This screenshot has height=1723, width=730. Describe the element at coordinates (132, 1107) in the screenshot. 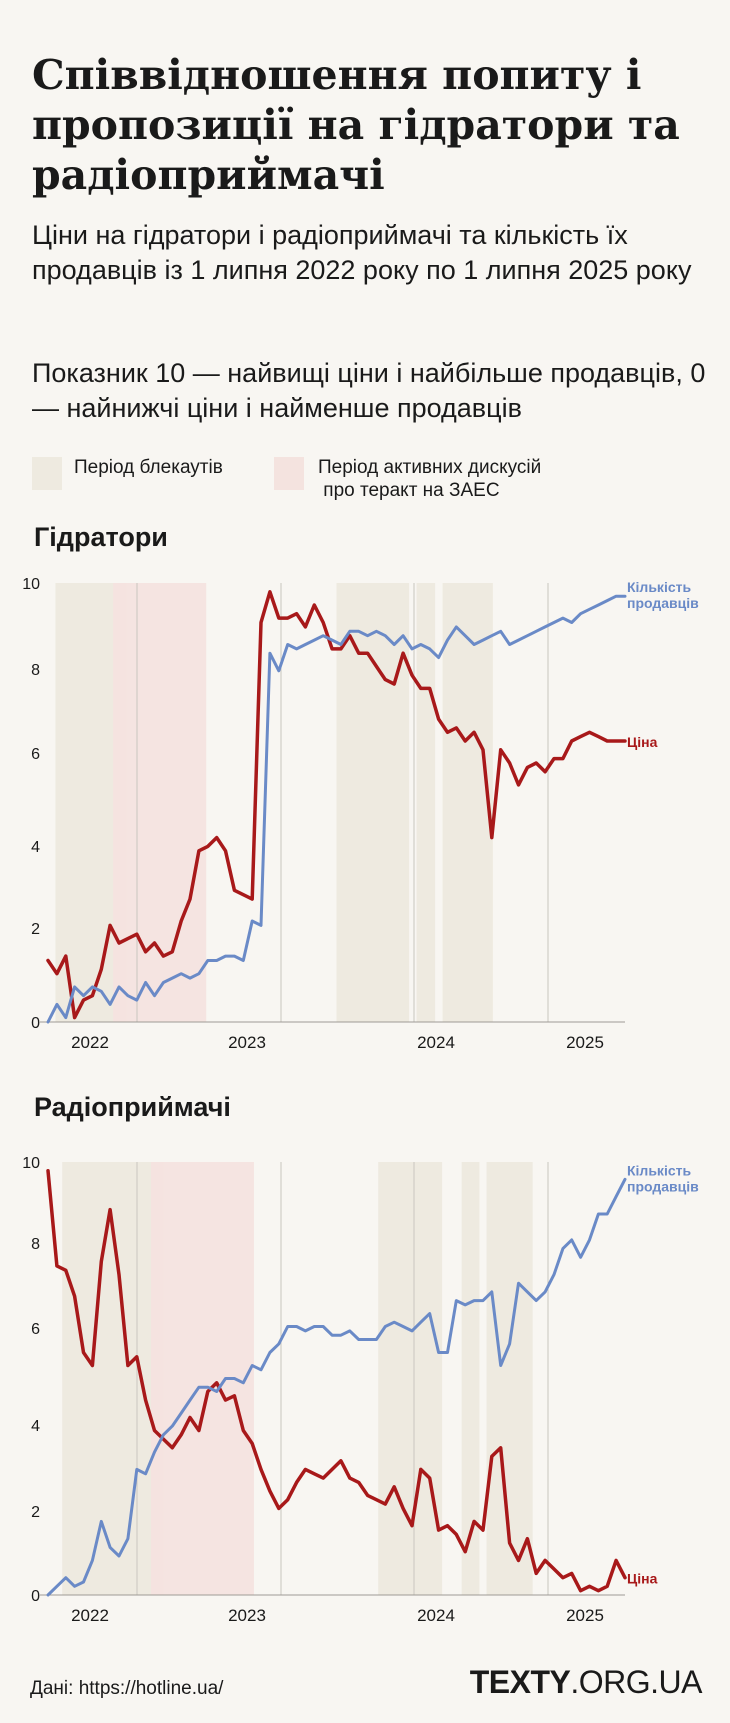

I see `chart-title-radios: Радіоприймачі` at that location.